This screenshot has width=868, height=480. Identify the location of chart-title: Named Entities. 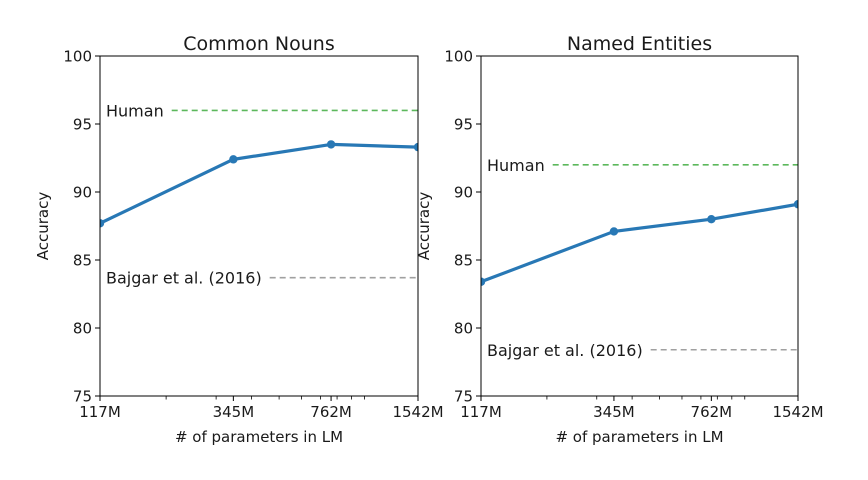
(639, 44).